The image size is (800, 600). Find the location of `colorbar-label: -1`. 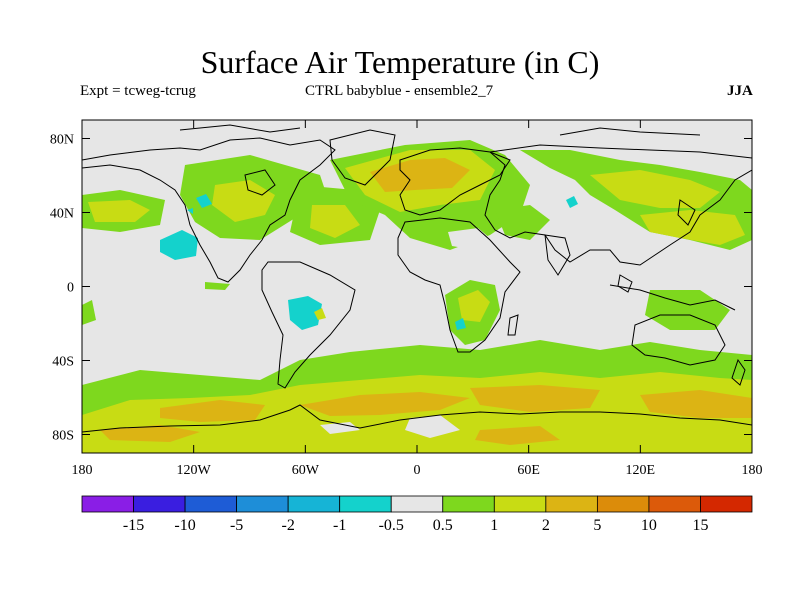

colorbar-label: -1 is located at coordinates (339, 525).